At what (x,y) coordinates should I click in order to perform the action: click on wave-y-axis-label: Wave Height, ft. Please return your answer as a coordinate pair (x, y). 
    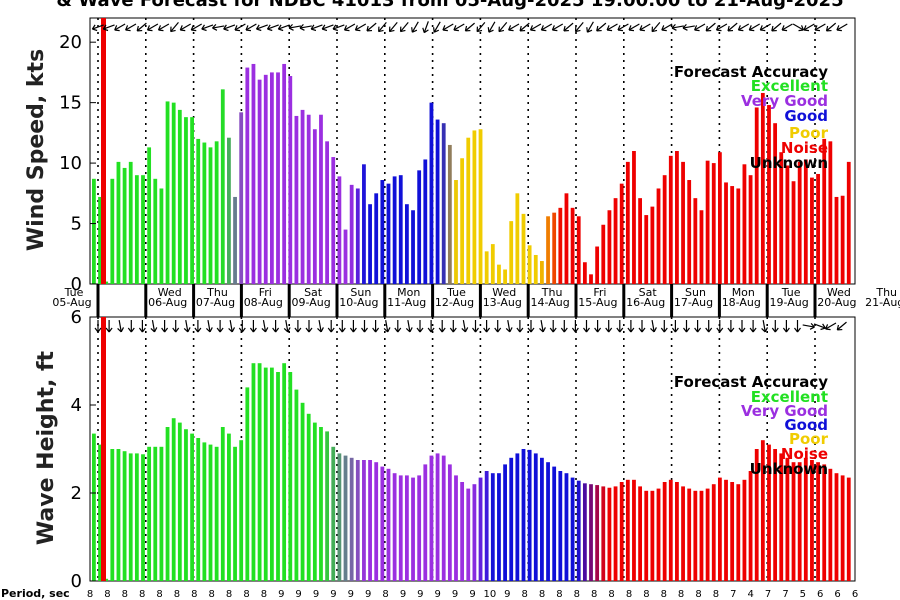
    Looking at the image, I should click on (46, 447).